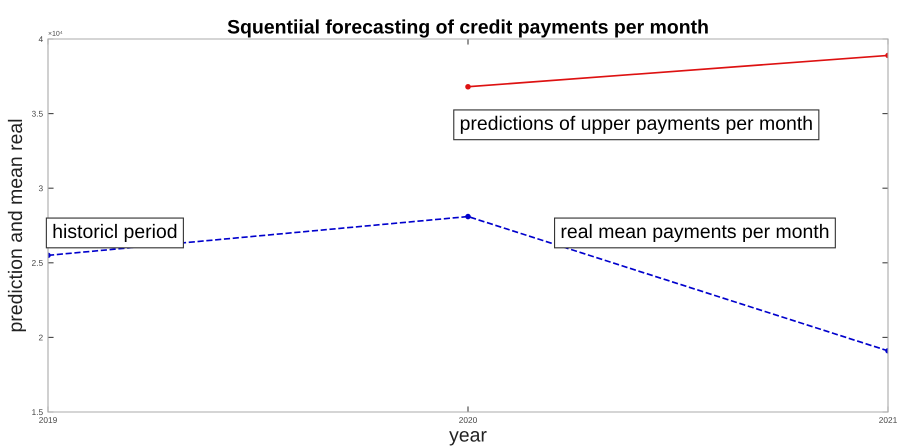 This screenshot has height=448, width=902. What do you see at coordinates (468, 420) in the screenshot?
I see `x-tick-label: 2020` at bounding box center [468, 420].